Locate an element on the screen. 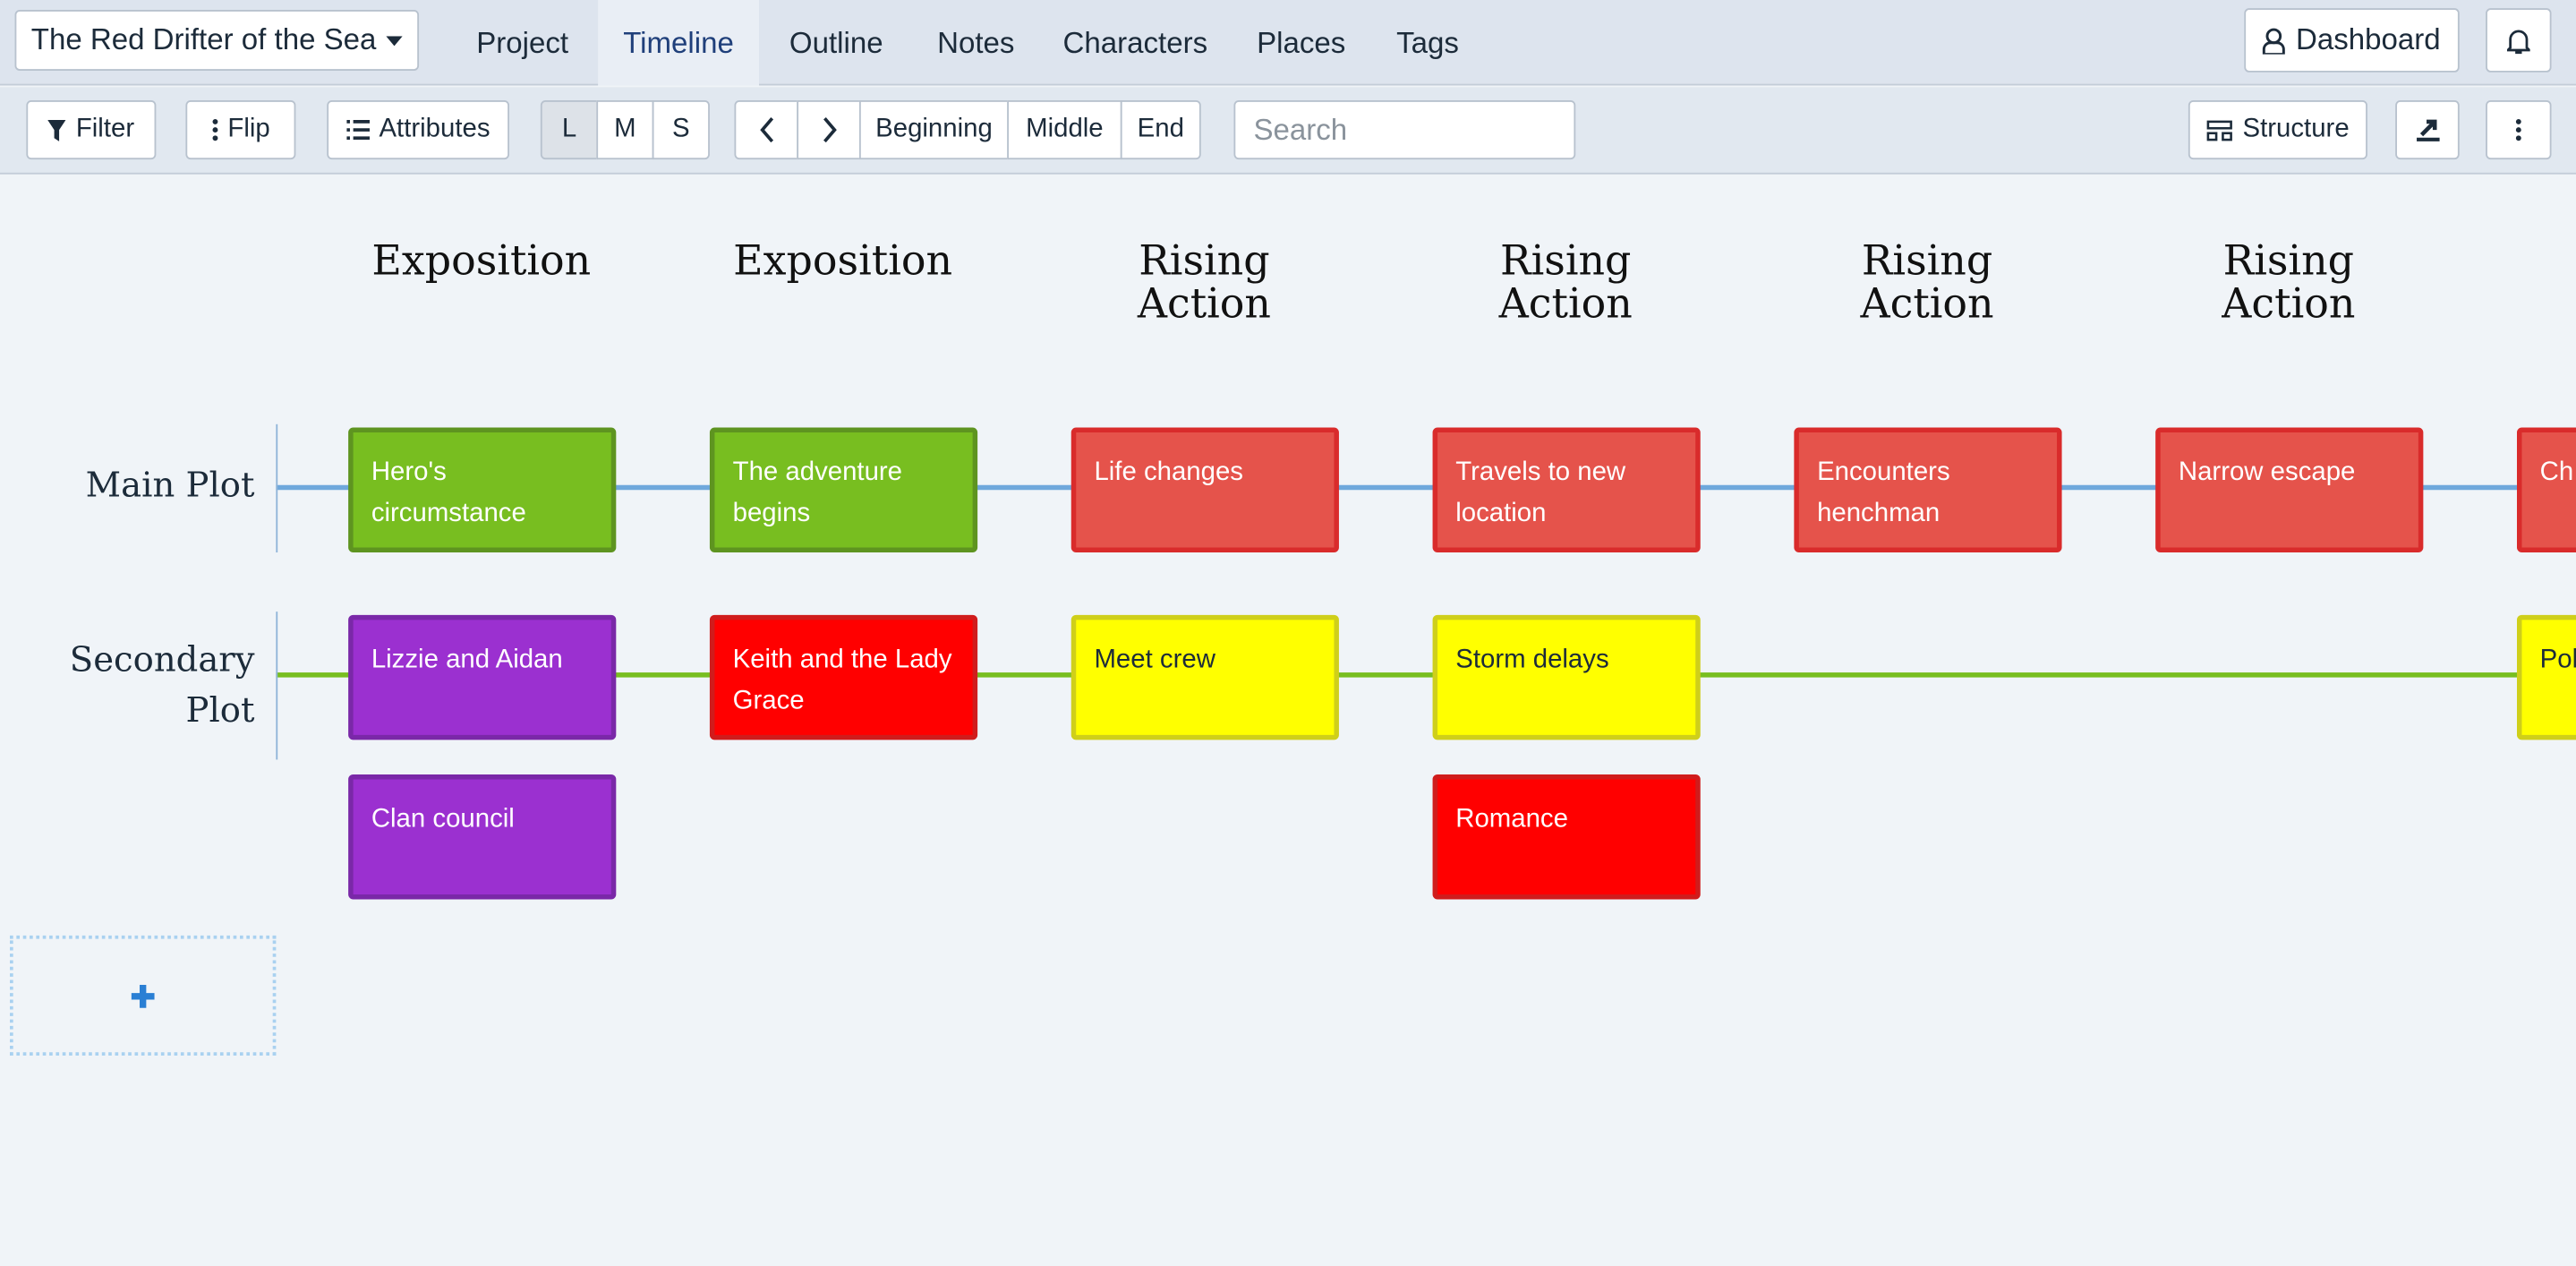 This screenshot has height=1266, width=2576. notifications-button is located at coordinates (2519, 40).